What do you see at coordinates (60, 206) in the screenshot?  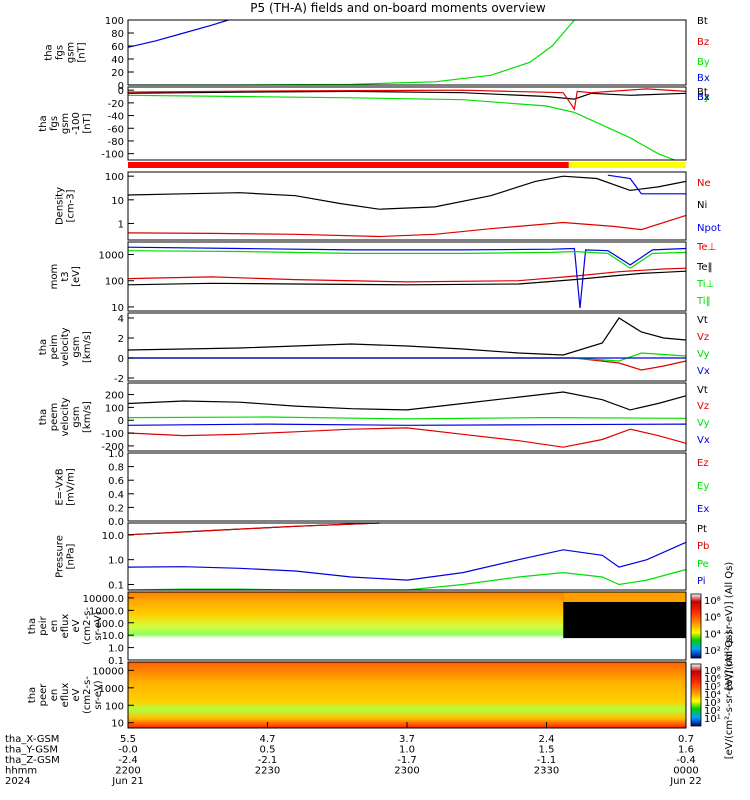 I see `y-label-line: Density` at bounding box center [60, 206].